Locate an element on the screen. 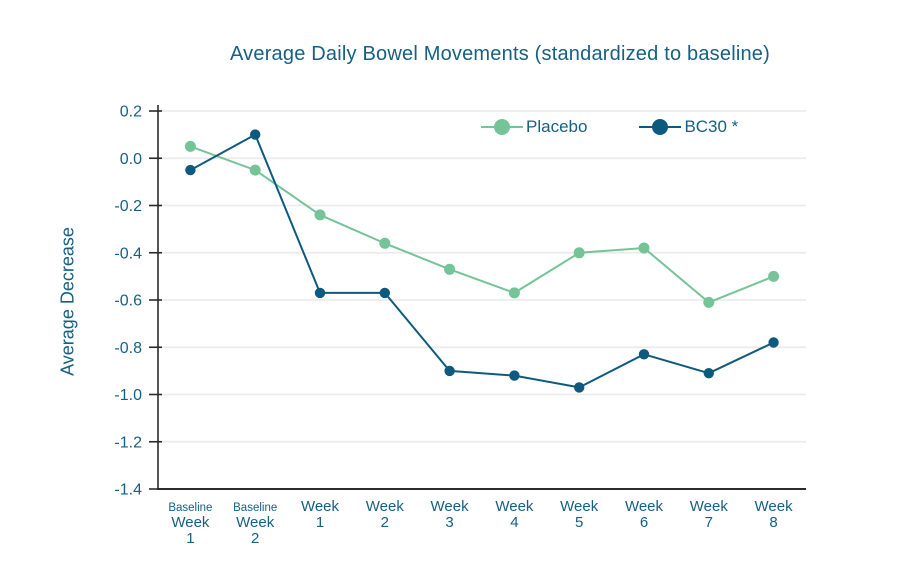 The height and width of the screenshot is (577, 900). x-tick-label: 3 is located at coordinates (449, 522).